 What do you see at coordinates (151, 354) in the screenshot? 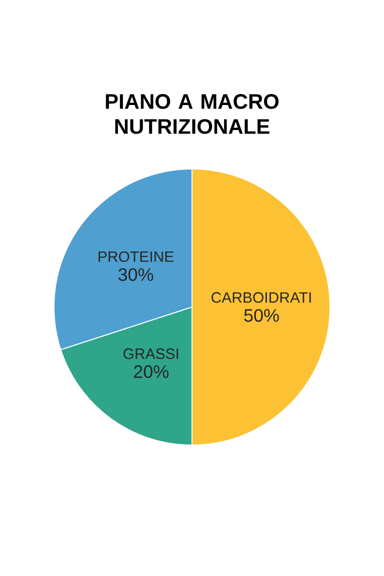
I see `slice-label: GRASSI` at bounding box center [151, 354].